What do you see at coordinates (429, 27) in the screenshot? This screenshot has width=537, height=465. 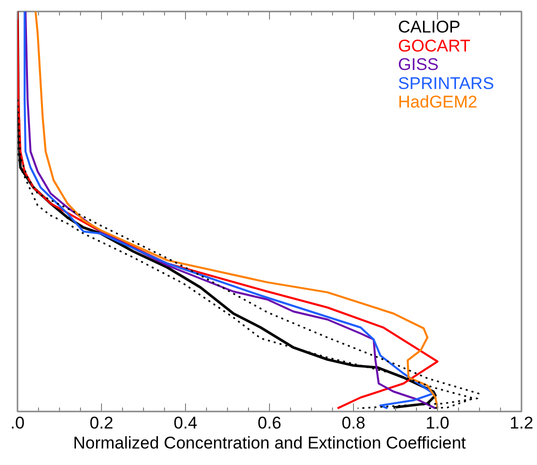 I see `text: CALIOP` at bounding box center [429, 27].